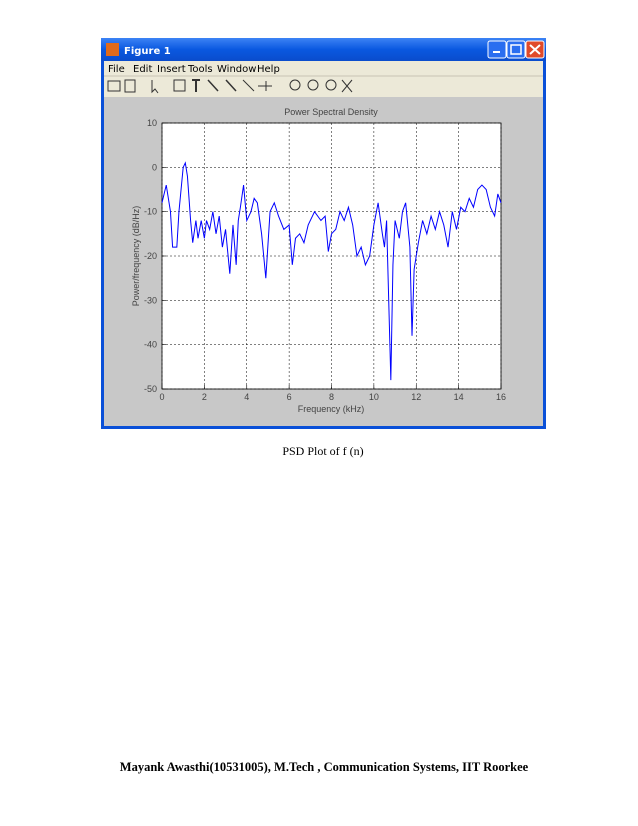 The width and height of the screenshot is (638, 826). I want to click on x-tick-label: 4, so click(246, 397).